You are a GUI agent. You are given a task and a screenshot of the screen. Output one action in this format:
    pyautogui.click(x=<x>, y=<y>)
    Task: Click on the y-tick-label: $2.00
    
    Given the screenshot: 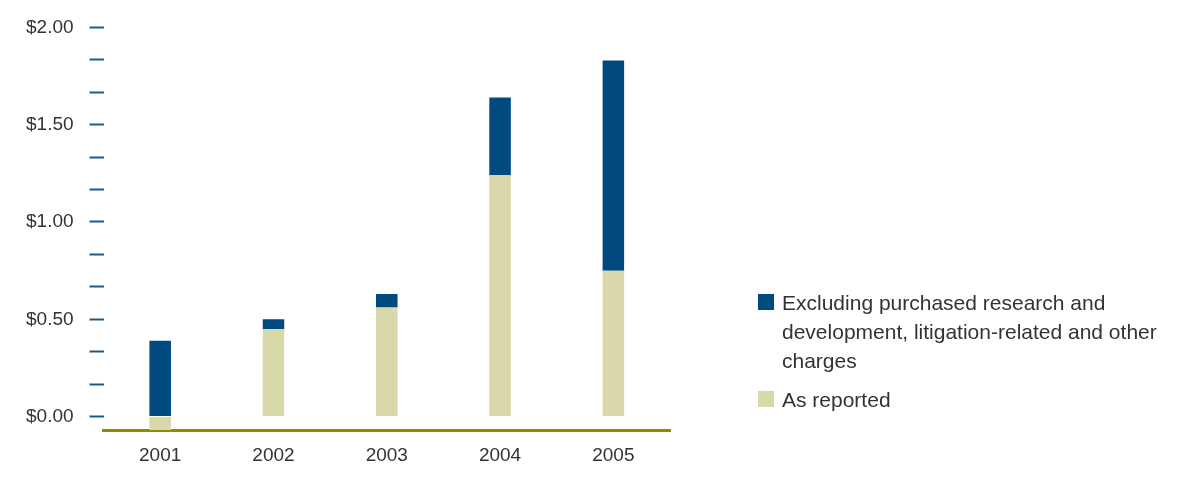 What is the action you would take?
    pyautogui.click(x=50, y=26)
    